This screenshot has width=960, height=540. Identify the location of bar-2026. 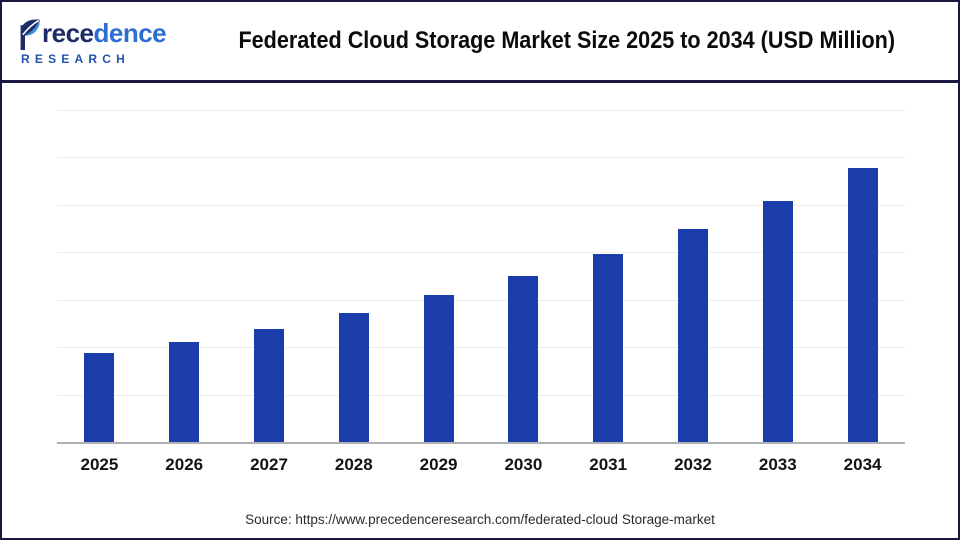
(184, 392).